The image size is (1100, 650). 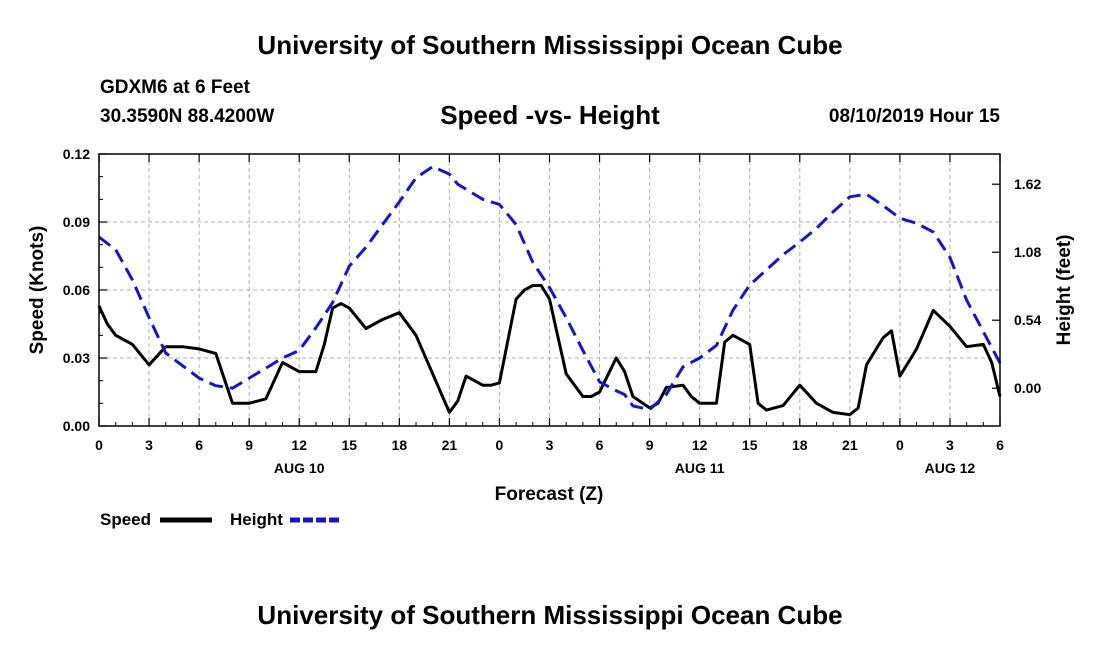 I want to click on legend-label-speed: Speed, so click(x=125, y=519).